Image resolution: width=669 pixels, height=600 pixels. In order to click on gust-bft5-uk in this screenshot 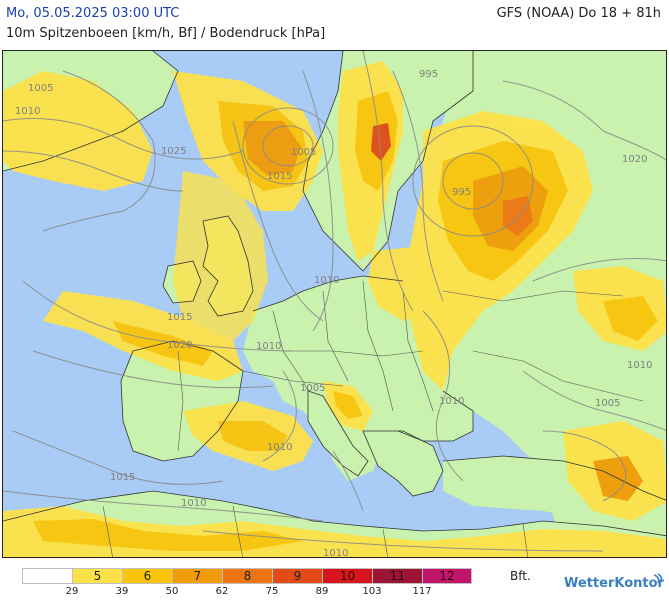, I will do `click(220, 256)`.